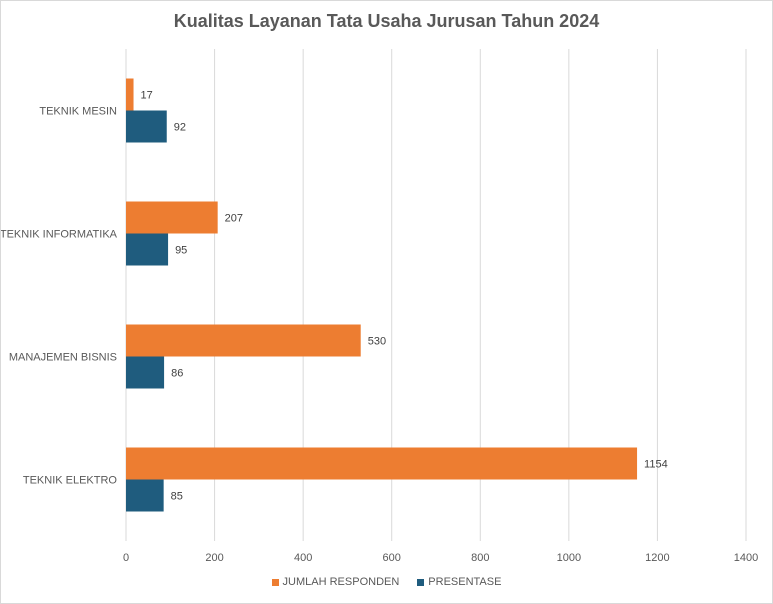 The image size is (773, 604). I want to click on category-label: TEKNIK ELEKTRO, so click(70, 481).